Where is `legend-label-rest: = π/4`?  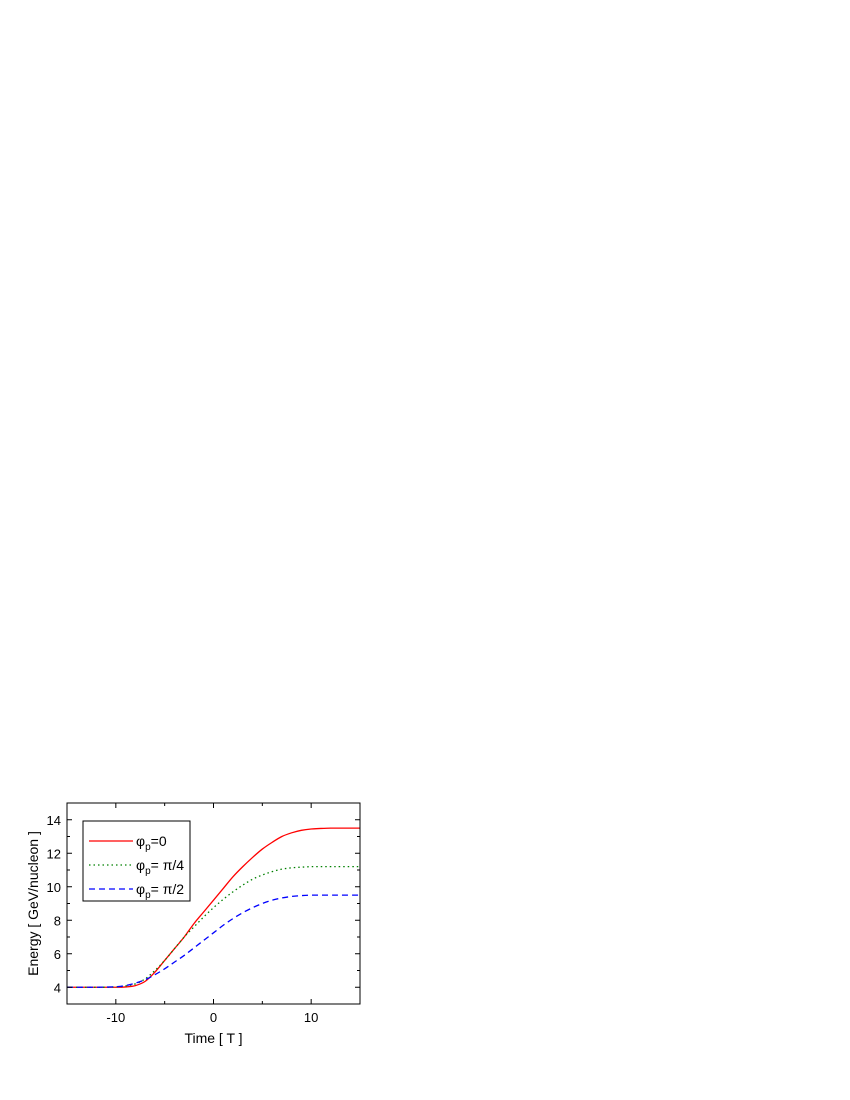
legend-label-rest: = π/4 is located at coordinates (168, 865).